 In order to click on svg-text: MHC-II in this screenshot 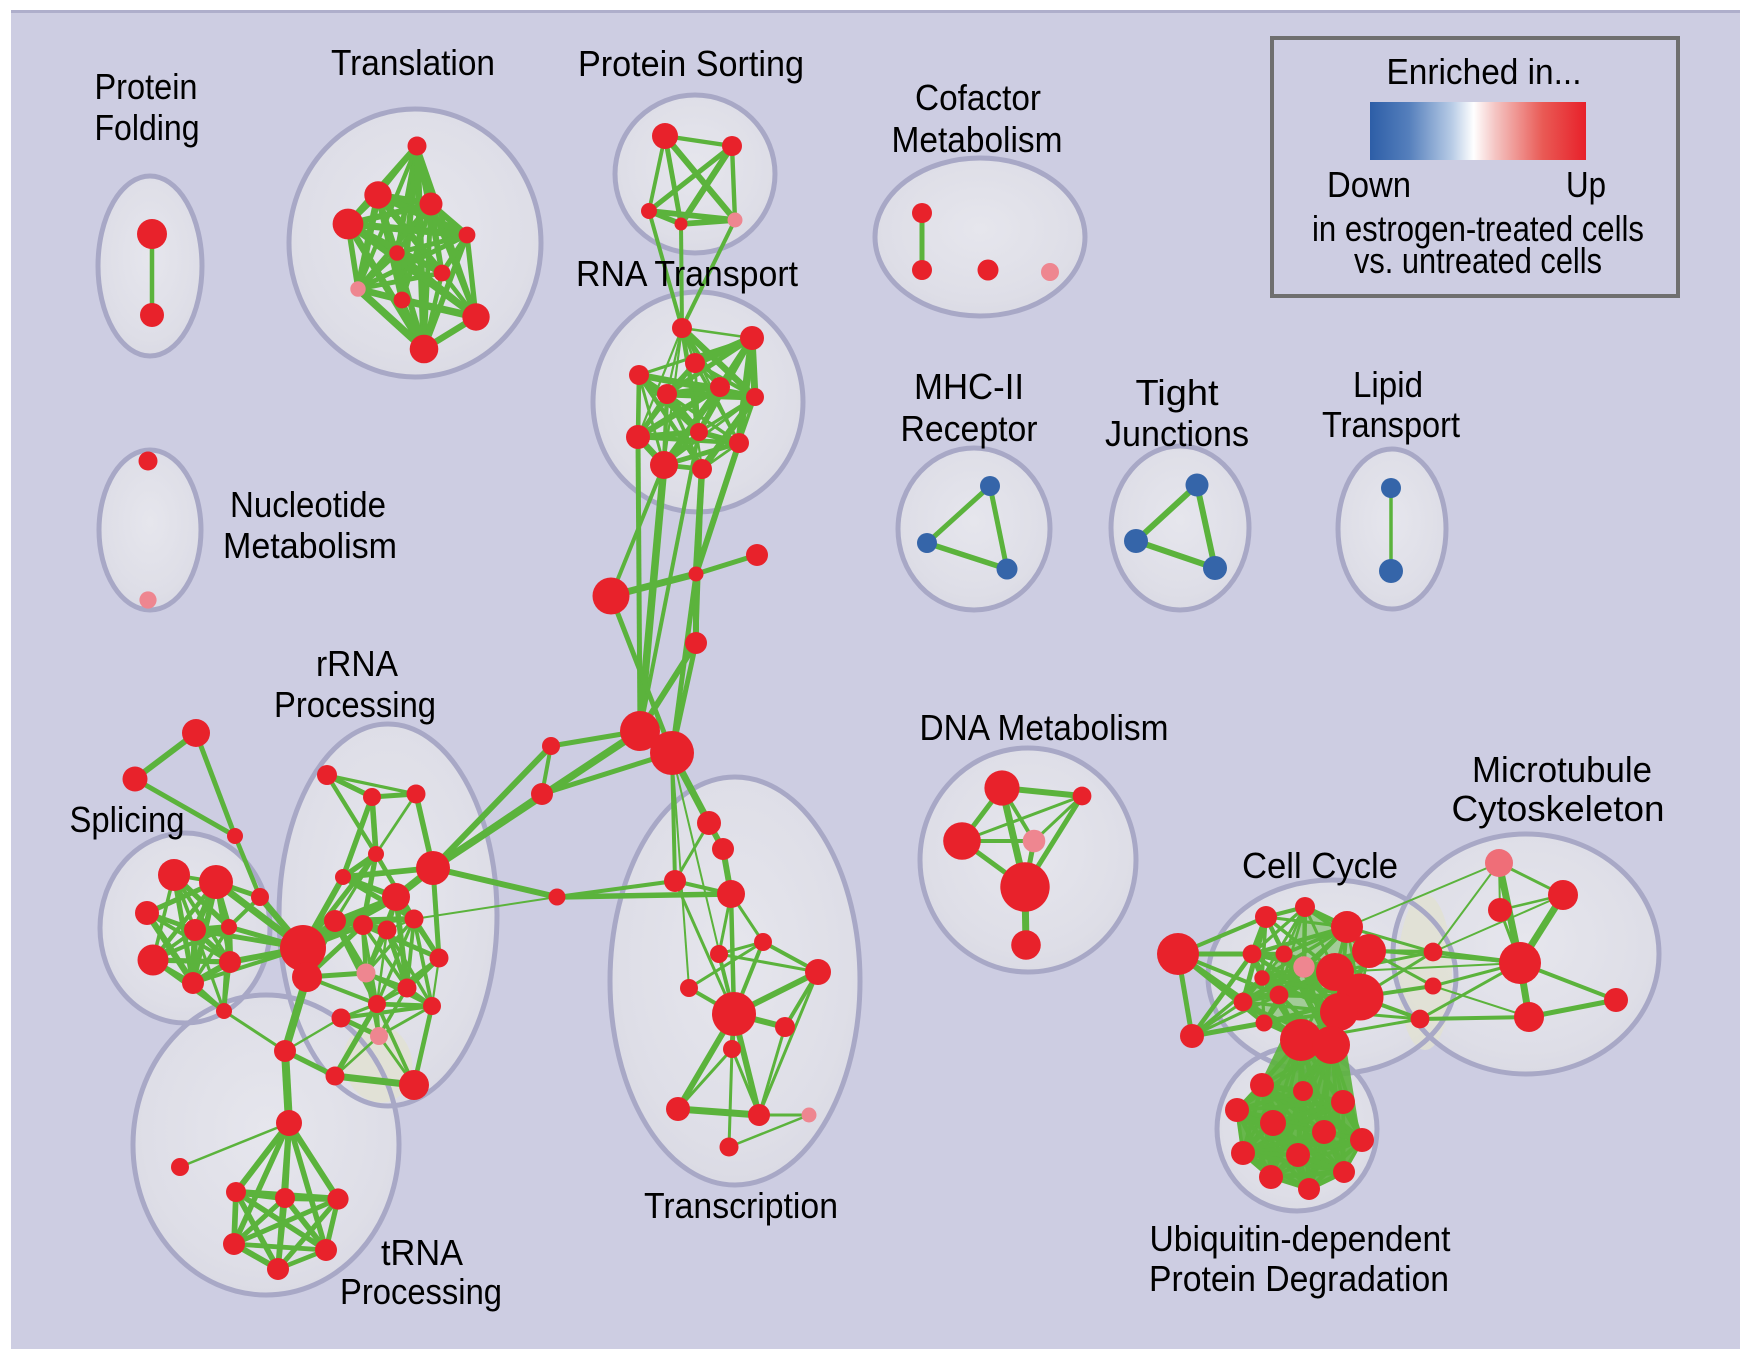, I will do `click(969, 386)`.